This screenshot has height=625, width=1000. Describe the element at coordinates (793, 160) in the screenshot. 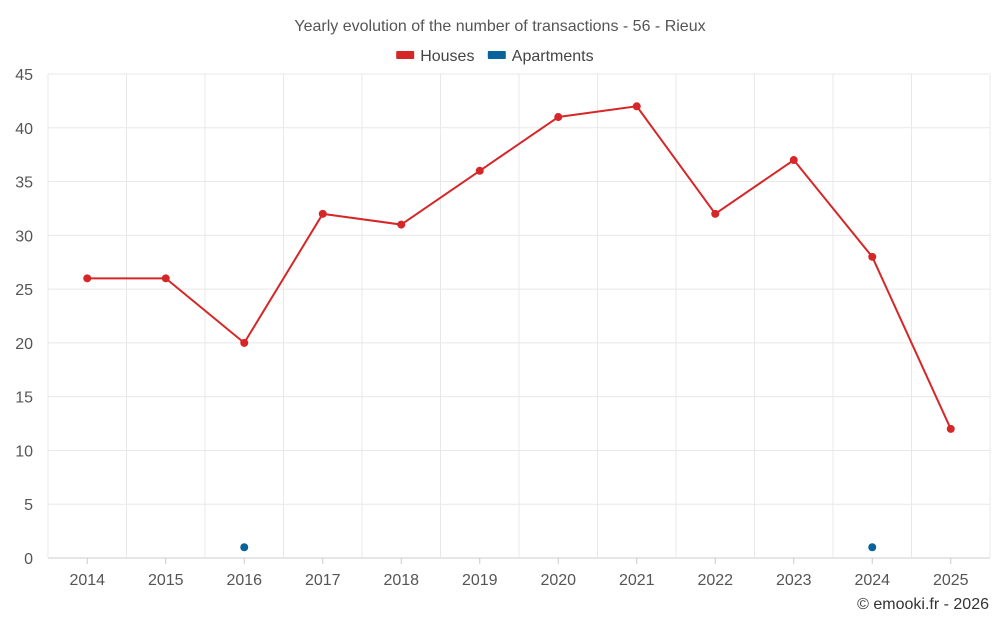

I see `data-point-houses-2023` at that location.